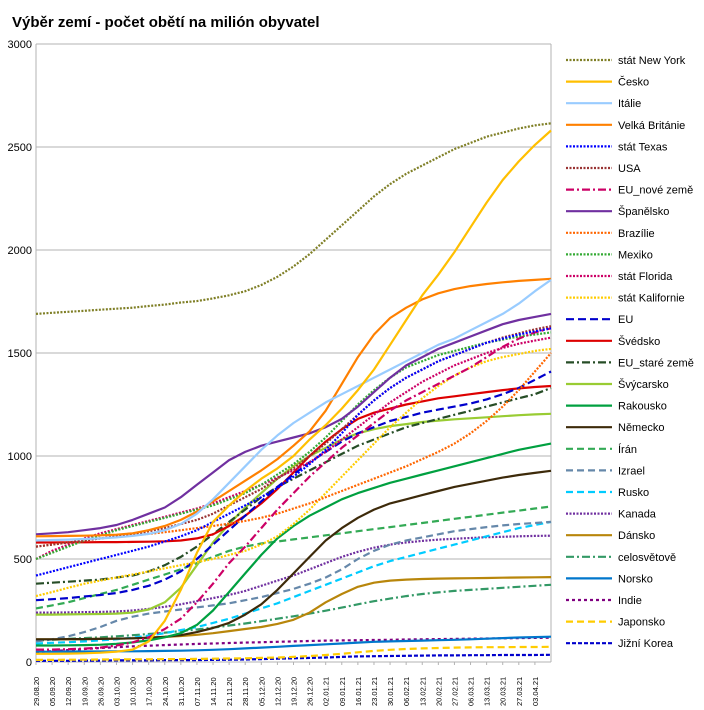  Describe the element at coordinates (643, 384) in the screenshot. I see `legend-label: Švýcarsko` at that location.